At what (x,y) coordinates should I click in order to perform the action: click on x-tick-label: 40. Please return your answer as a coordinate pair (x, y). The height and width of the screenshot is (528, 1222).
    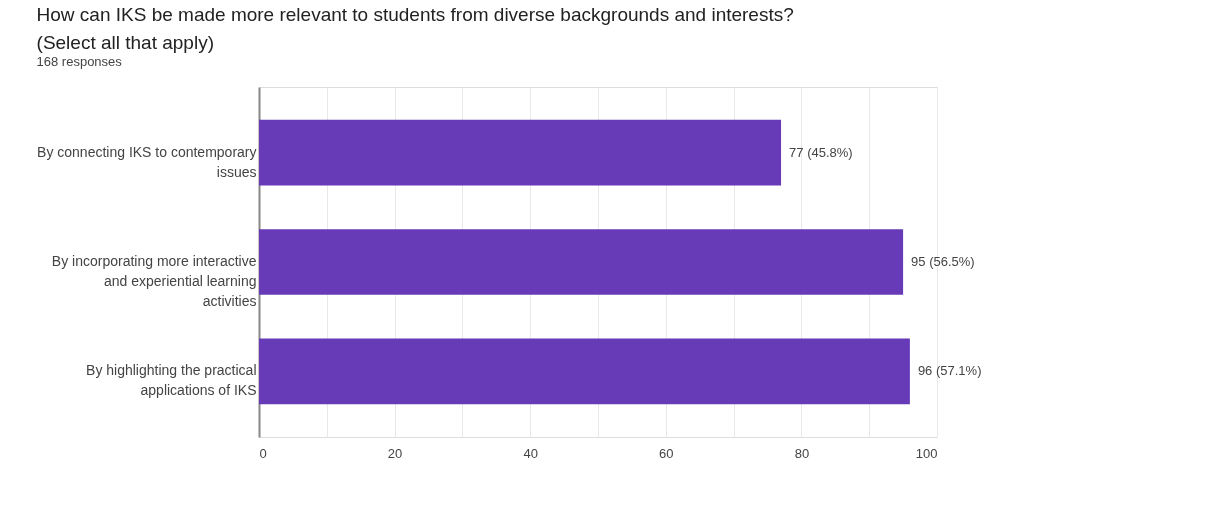
    Looking at the image, I should click on (530, 453).